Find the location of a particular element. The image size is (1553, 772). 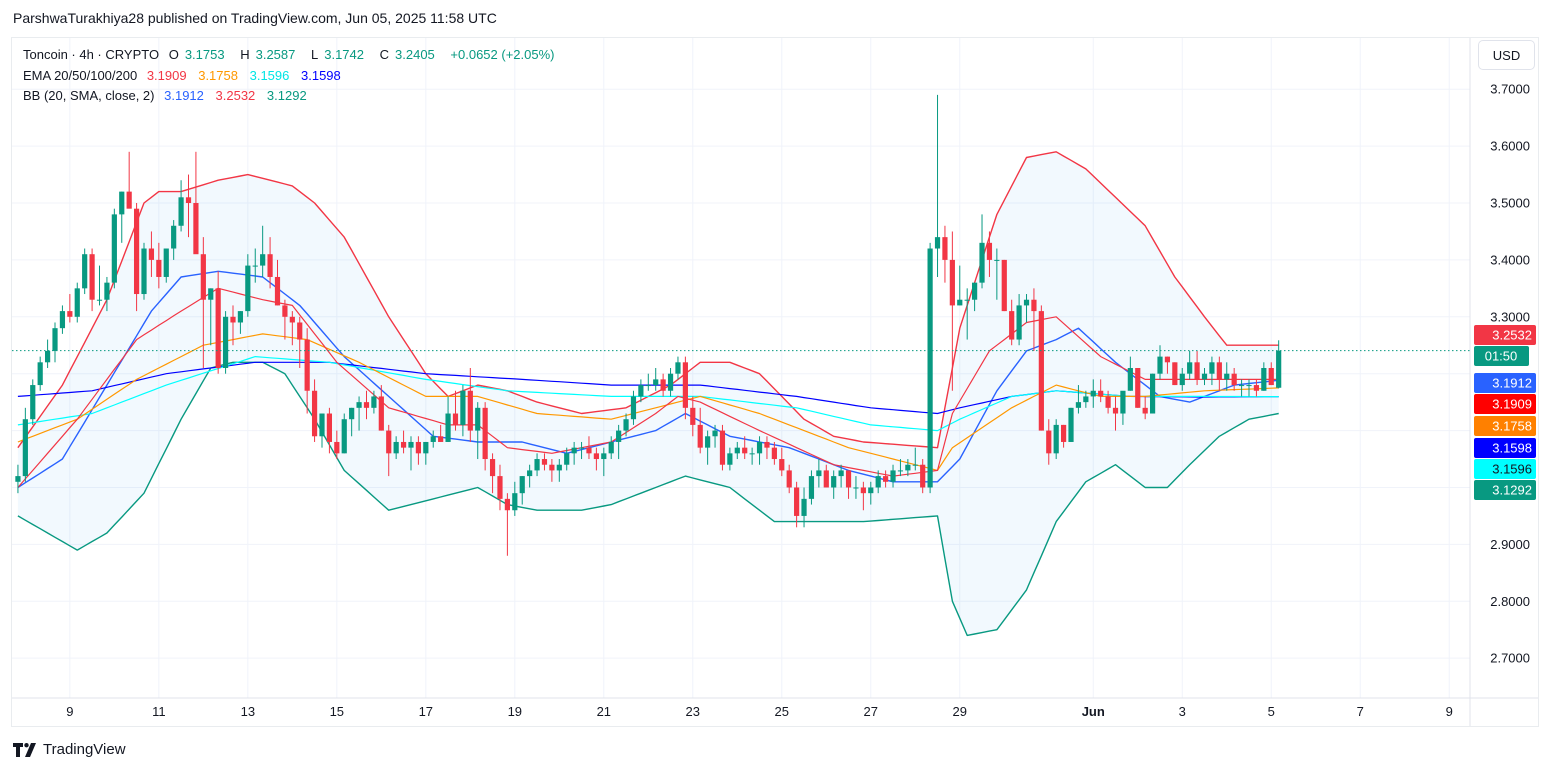

close-label: C is located at coordinates (384, 54).